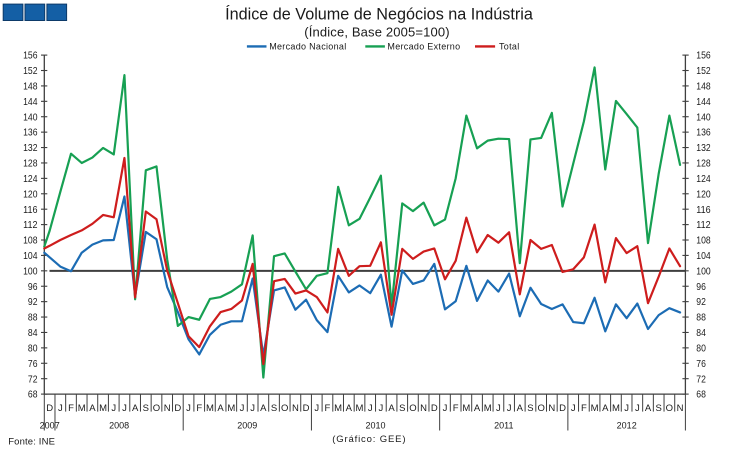  Describe the element at coordinates (503, 425) in the screenshot. I see `svg-text: 2011` at that location.